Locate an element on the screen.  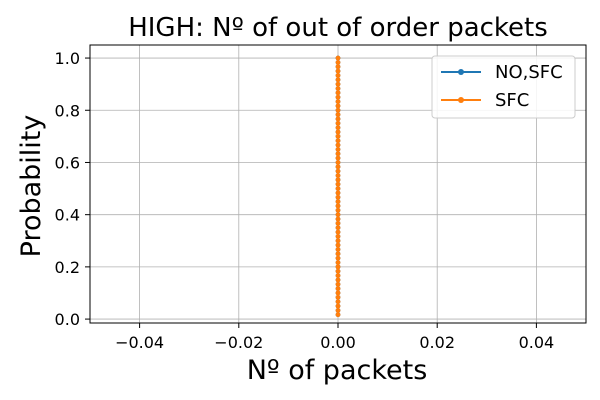
x-axis-ticks: −0.04 −0.02 0.00 0.02 0.04 is located at coordinates (334, 337).